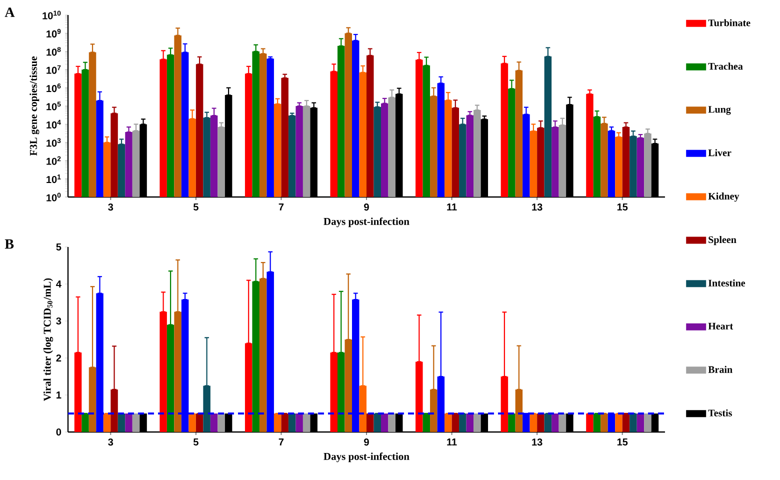 This screenshot has height=480, width=780. What do you see at coordinates (719, 110) in the screenshot?
I see `legend-label: Lung` at bounding box center [719, 110].